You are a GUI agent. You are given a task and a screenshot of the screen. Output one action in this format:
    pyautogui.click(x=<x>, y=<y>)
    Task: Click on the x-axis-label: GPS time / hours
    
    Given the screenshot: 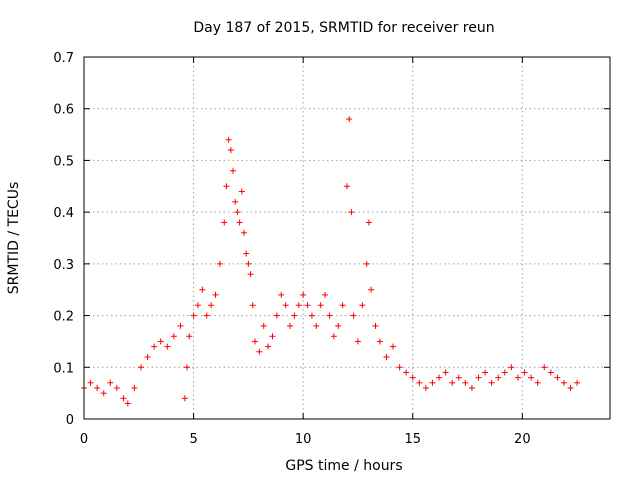 What is the action you would take?
    pyautogui.click(x=343, y=466)
    